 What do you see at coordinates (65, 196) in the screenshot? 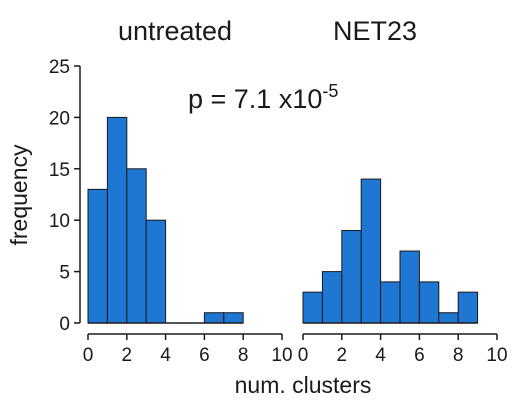
I see `y-axis: 0 5 10 15 20 25` at bounding box center [65, 196].